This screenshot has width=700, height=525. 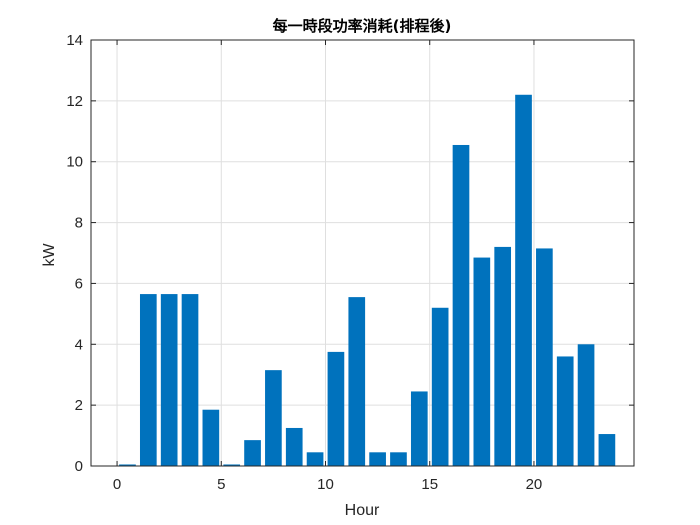 I want to click on x-tick-label: 20, so click(x=534, y=484).